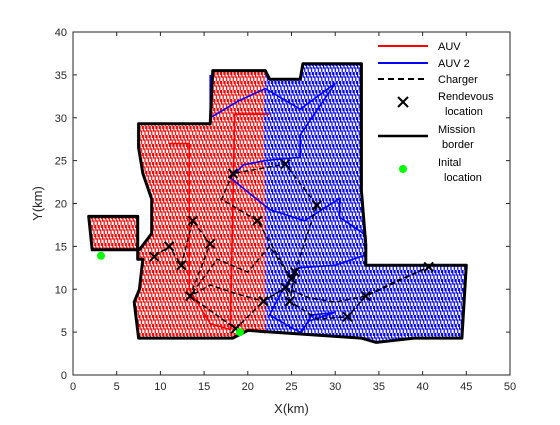 The height and width of the screenshot is (425, 560). What do you see at coordinates (61, 162) in the screenshot?
I see `y-tick-label-5: 25` at bounding box center [61, 162].